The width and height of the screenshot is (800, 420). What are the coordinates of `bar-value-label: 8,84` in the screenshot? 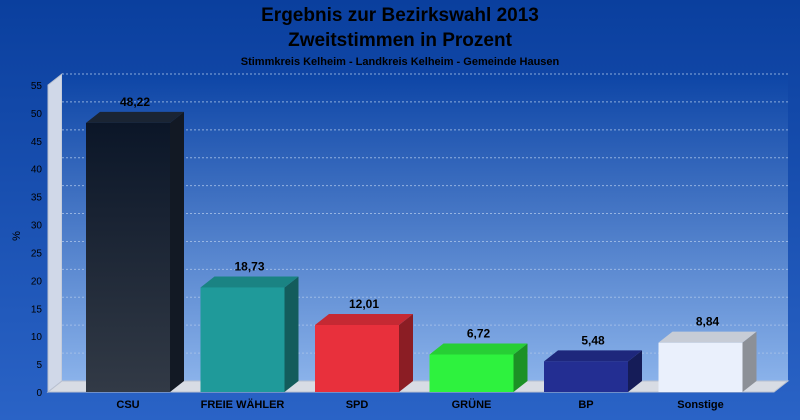 It's located at (708, 322).